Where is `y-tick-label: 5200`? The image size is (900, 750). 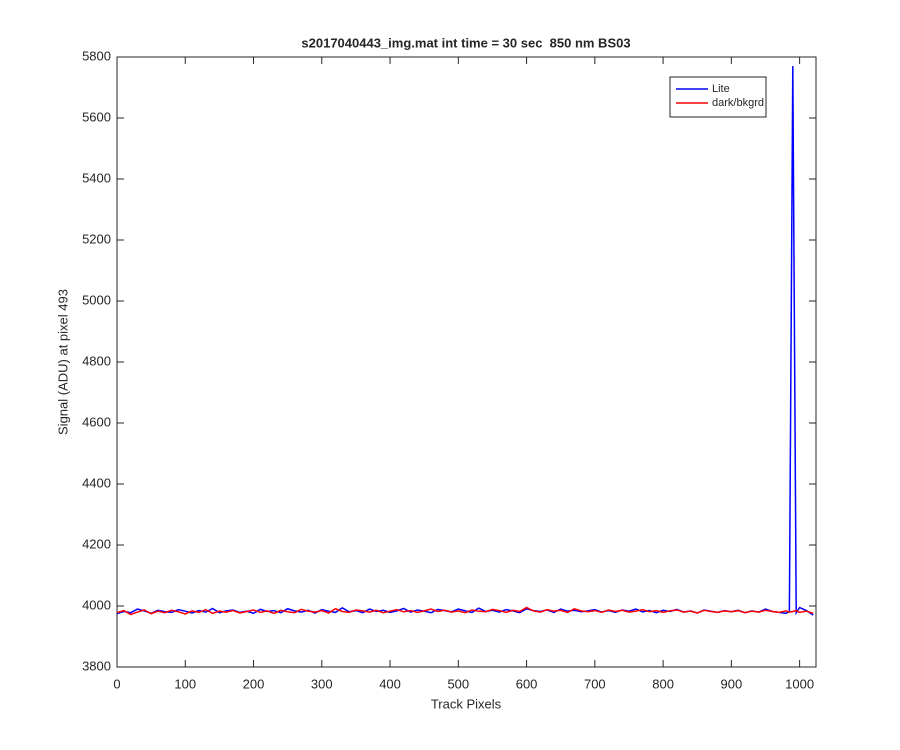
y-tick-label: 5200 is located at coordinates (96, 238).